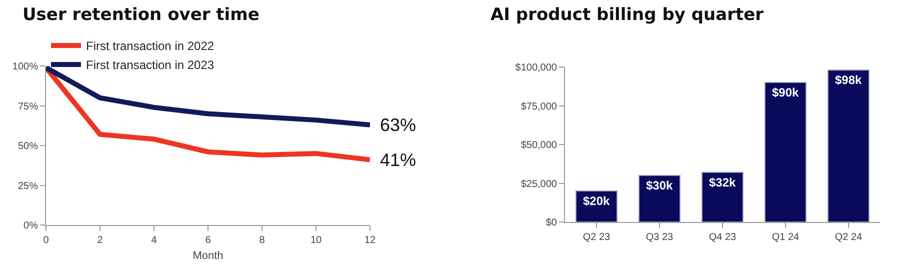  What do you see at coordinates (31, 226) in the screenshot?
I see `y-tick-label: 0%` at bounding box center [31, 226].